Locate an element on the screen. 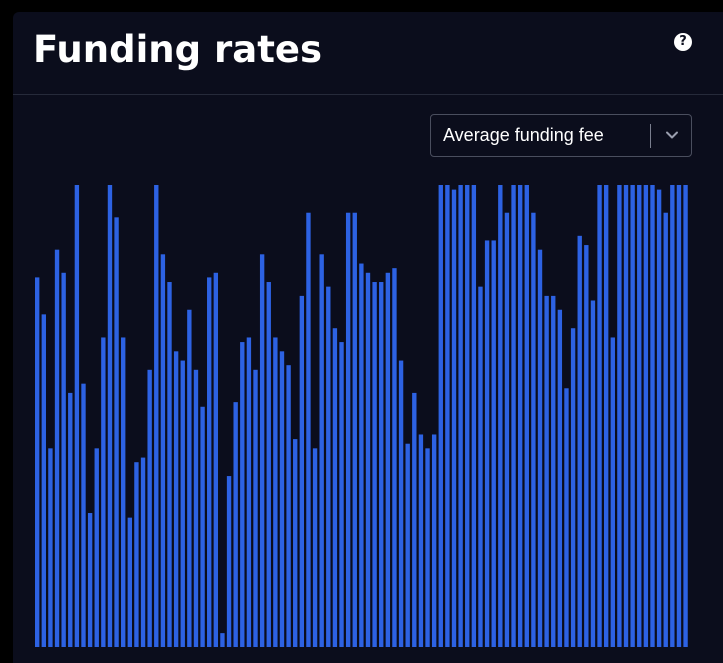  help-icon: ? is located at coordinates (683, 42).